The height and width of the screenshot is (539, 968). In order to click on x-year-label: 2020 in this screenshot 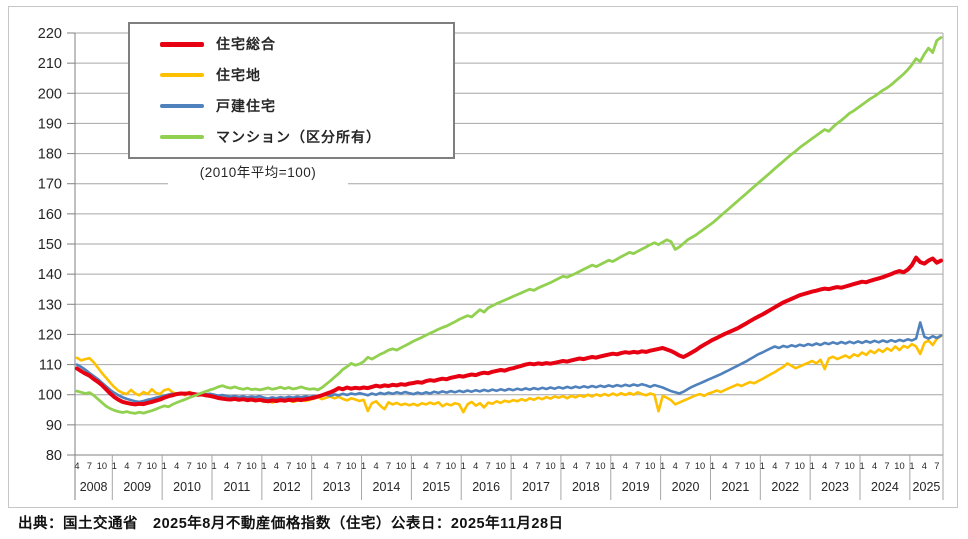, I will do `click(686, 487)`.